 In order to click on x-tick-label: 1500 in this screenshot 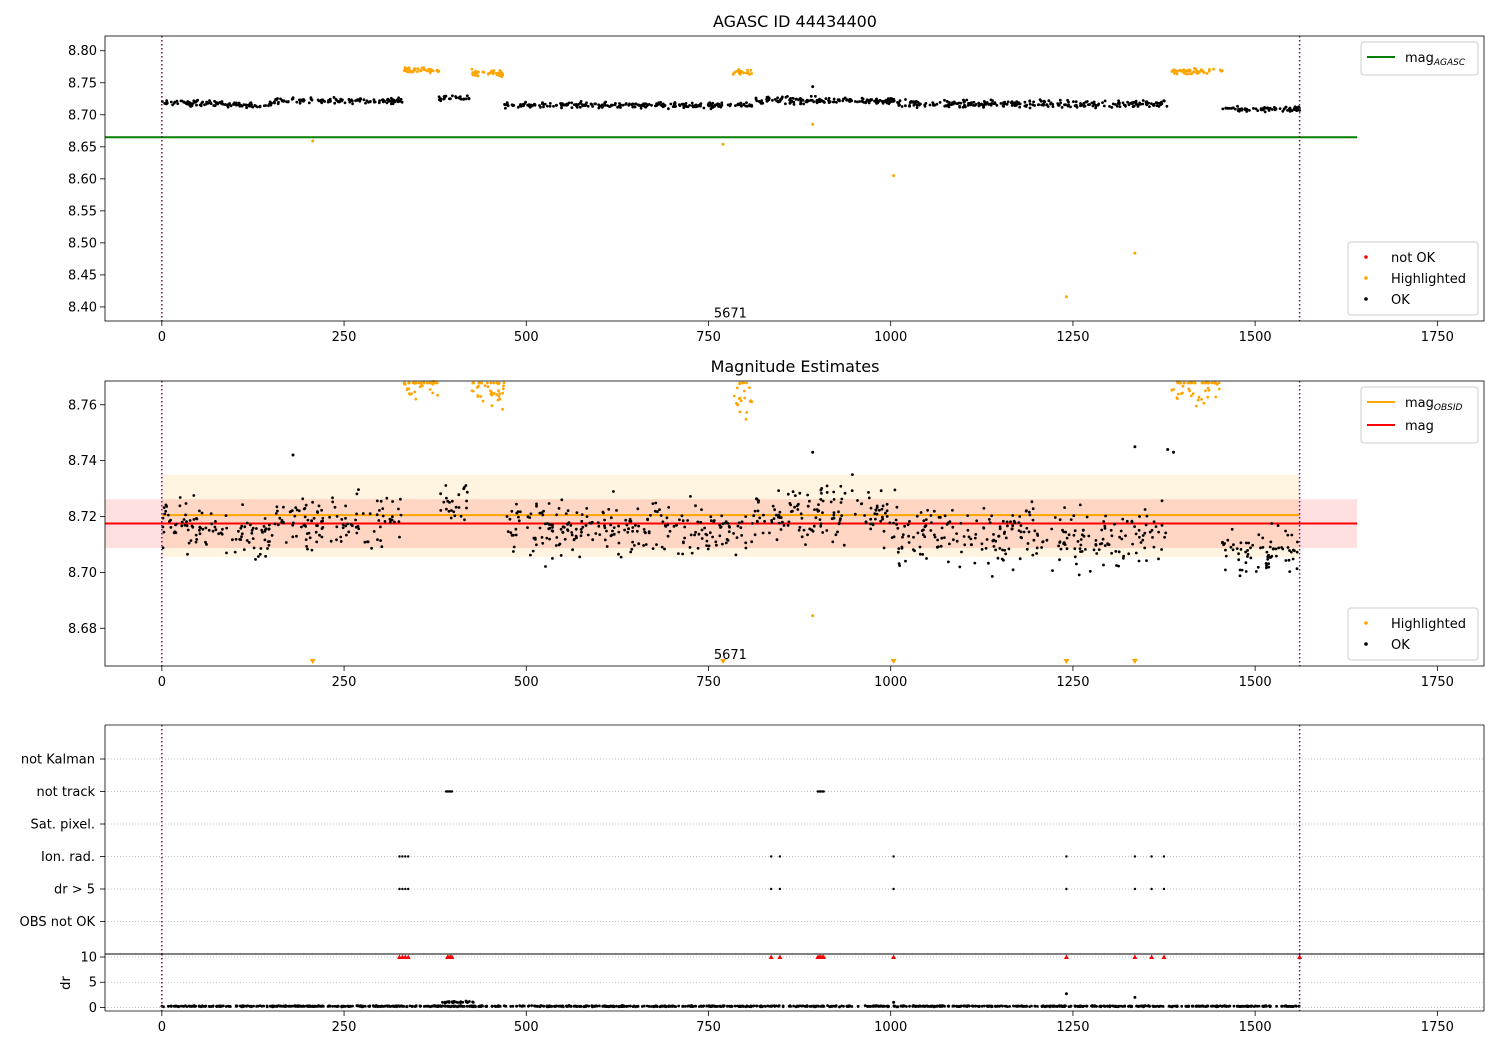, I will do `click(1255, 682)`.